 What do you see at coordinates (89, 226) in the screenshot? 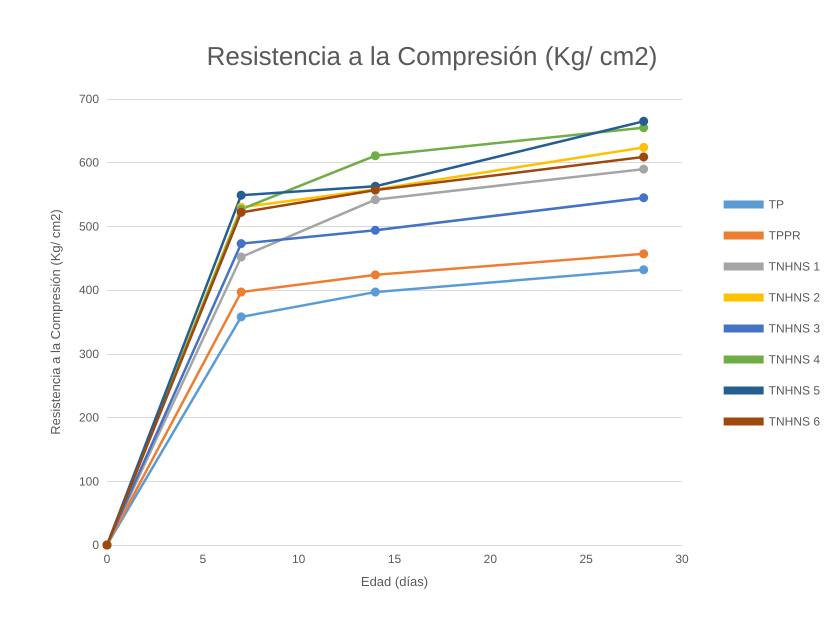
I see `y-tick-label: 500` at bounding box center [89, 226].